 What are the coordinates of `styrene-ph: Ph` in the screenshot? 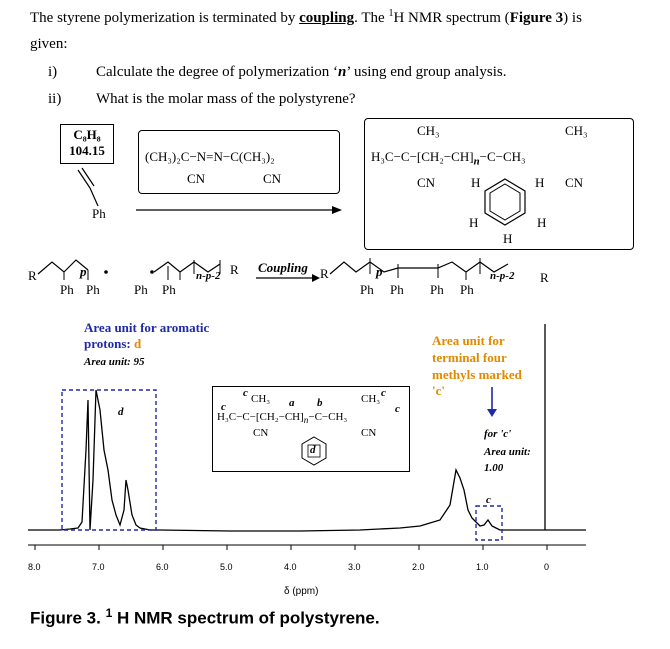 It's located at (99, 213).